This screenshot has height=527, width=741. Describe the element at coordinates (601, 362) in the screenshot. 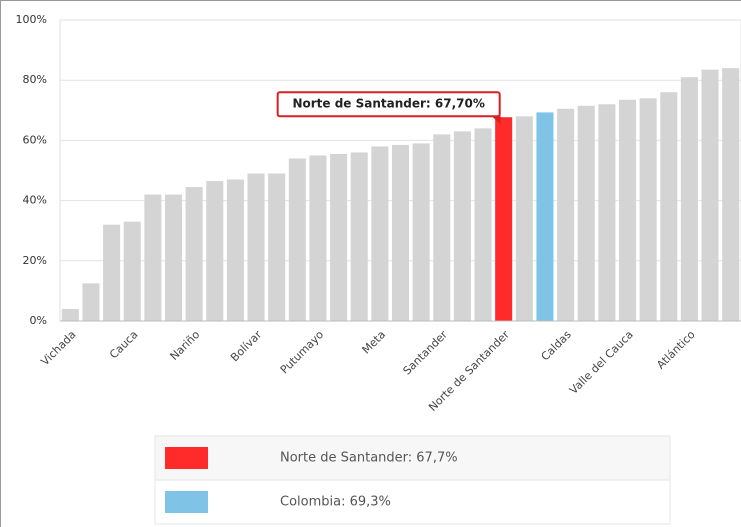

I see `x-tick-label: Valle del Cauca` at that location.